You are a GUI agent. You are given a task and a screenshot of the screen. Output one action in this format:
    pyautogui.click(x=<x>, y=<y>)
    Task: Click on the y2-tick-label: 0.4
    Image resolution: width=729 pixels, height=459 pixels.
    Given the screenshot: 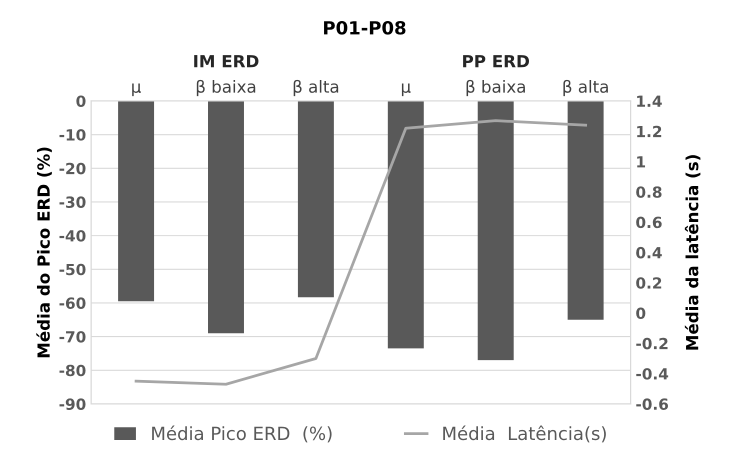 What is the action you would take?
    pyautogui.click(x=649, y=252)
    